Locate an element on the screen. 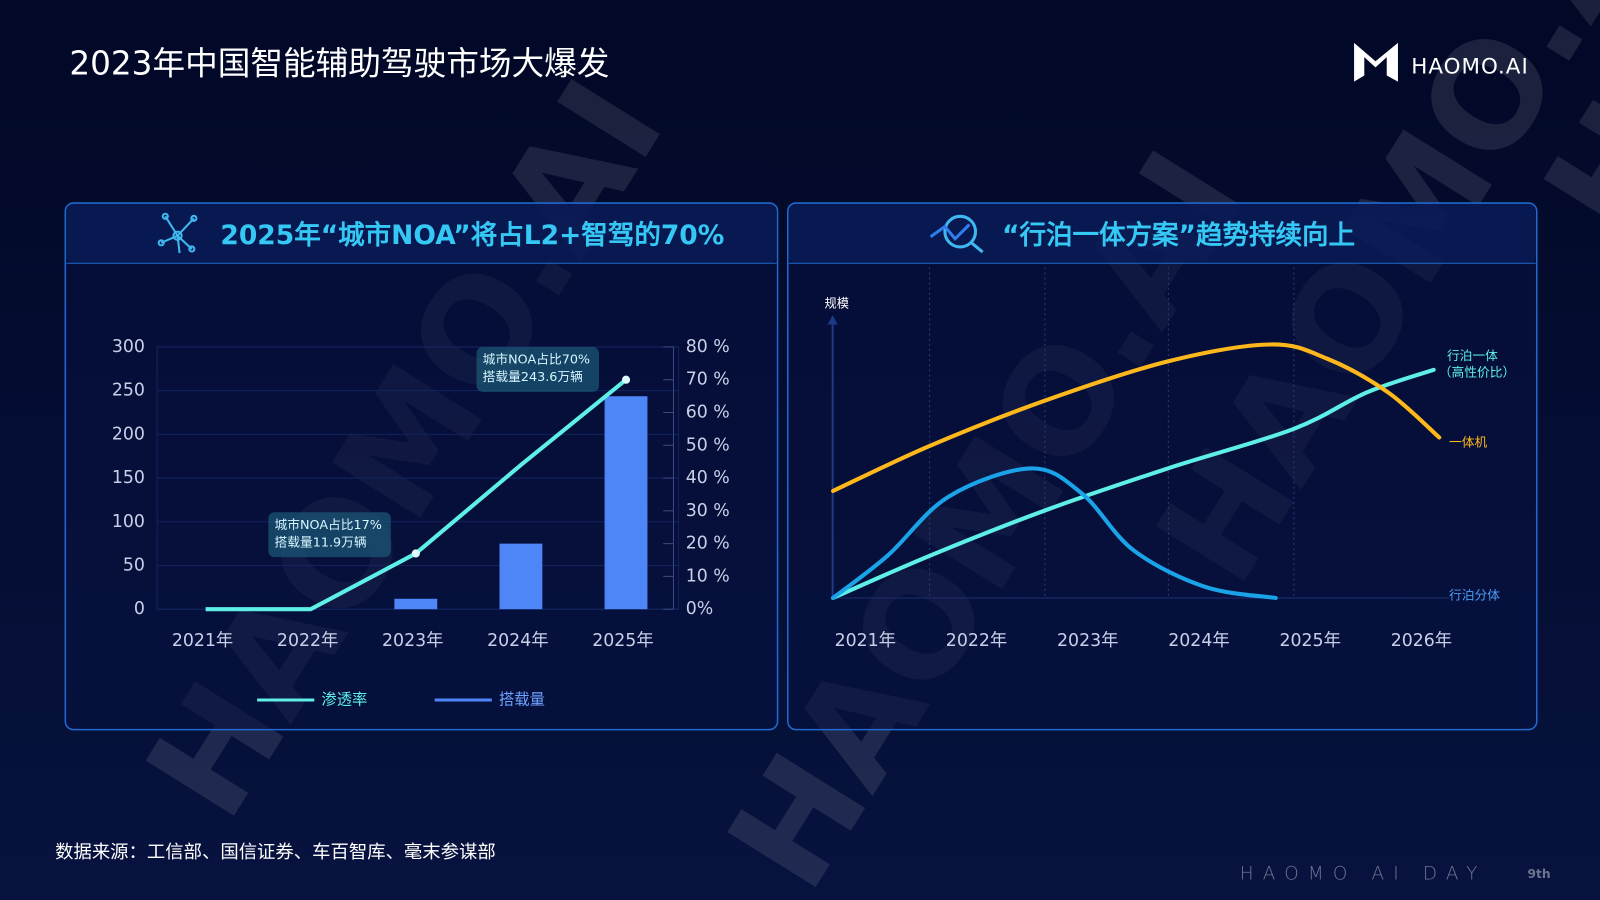 This screenshot has height=900, width=1600. source-note: 数据来源：工信部、国信证券、车百智库、毫末参谋部 is located at coordinates (275, 852).